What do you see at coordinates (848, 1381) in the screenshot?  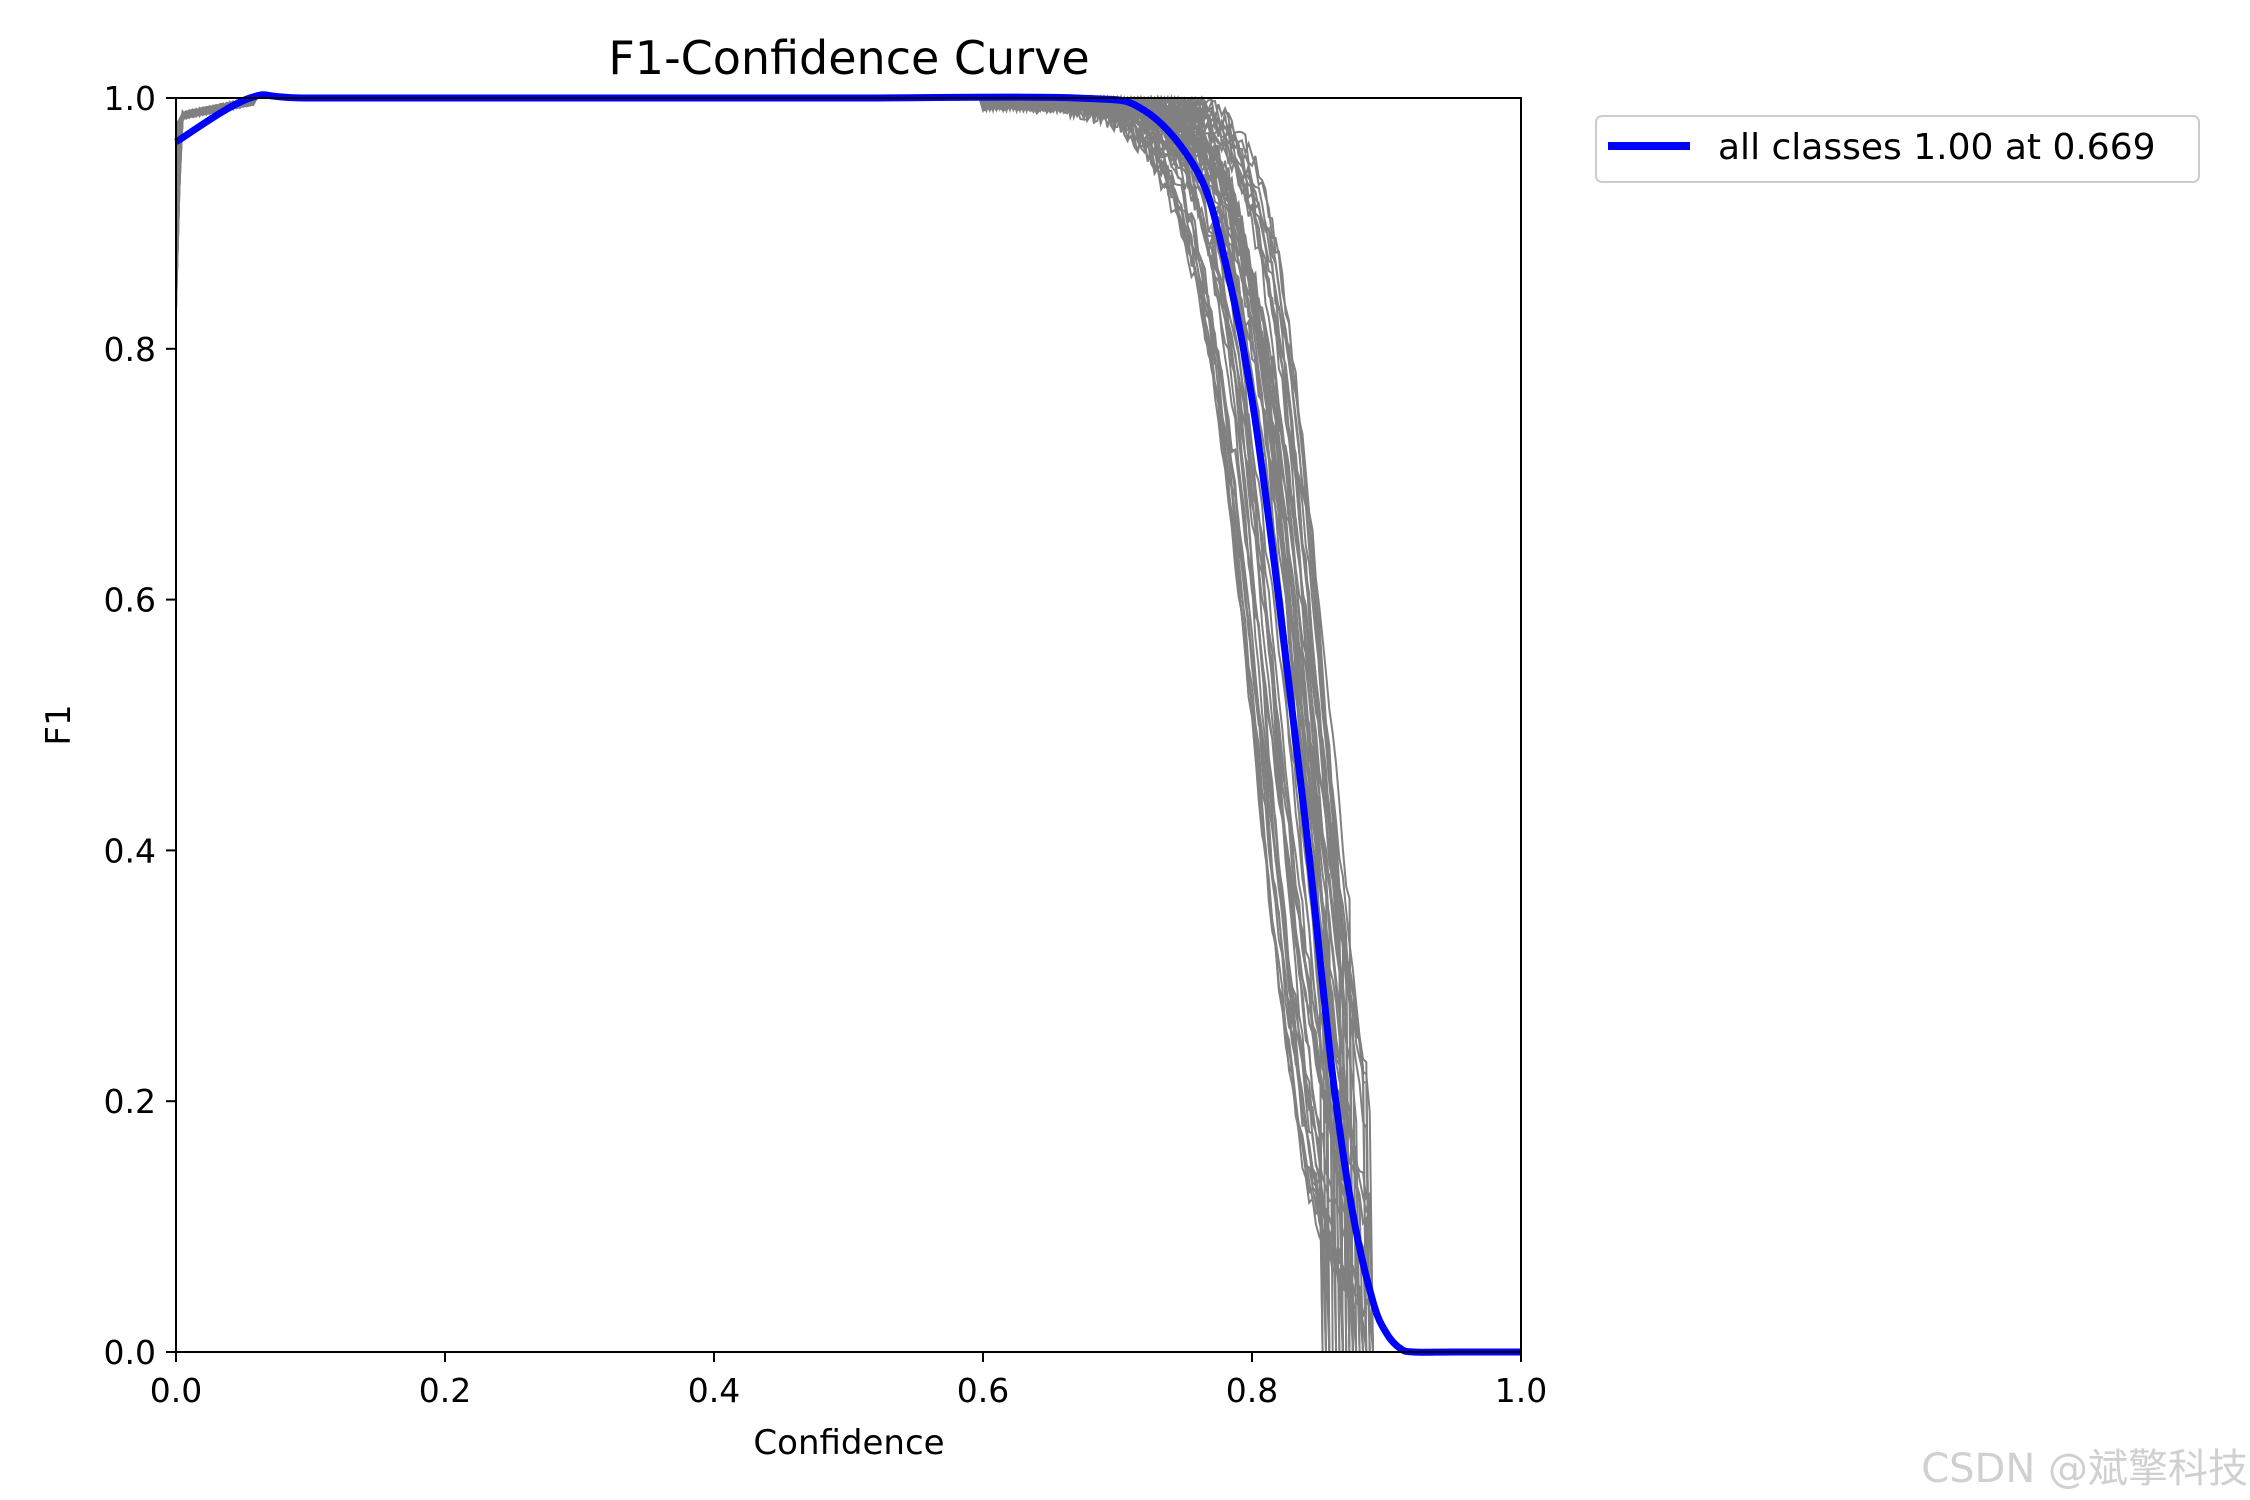 I see `x-axis-ticks: 0.0 0.2 0.4 0.6 0.8 1.0` at bounding box center [848, 1381].